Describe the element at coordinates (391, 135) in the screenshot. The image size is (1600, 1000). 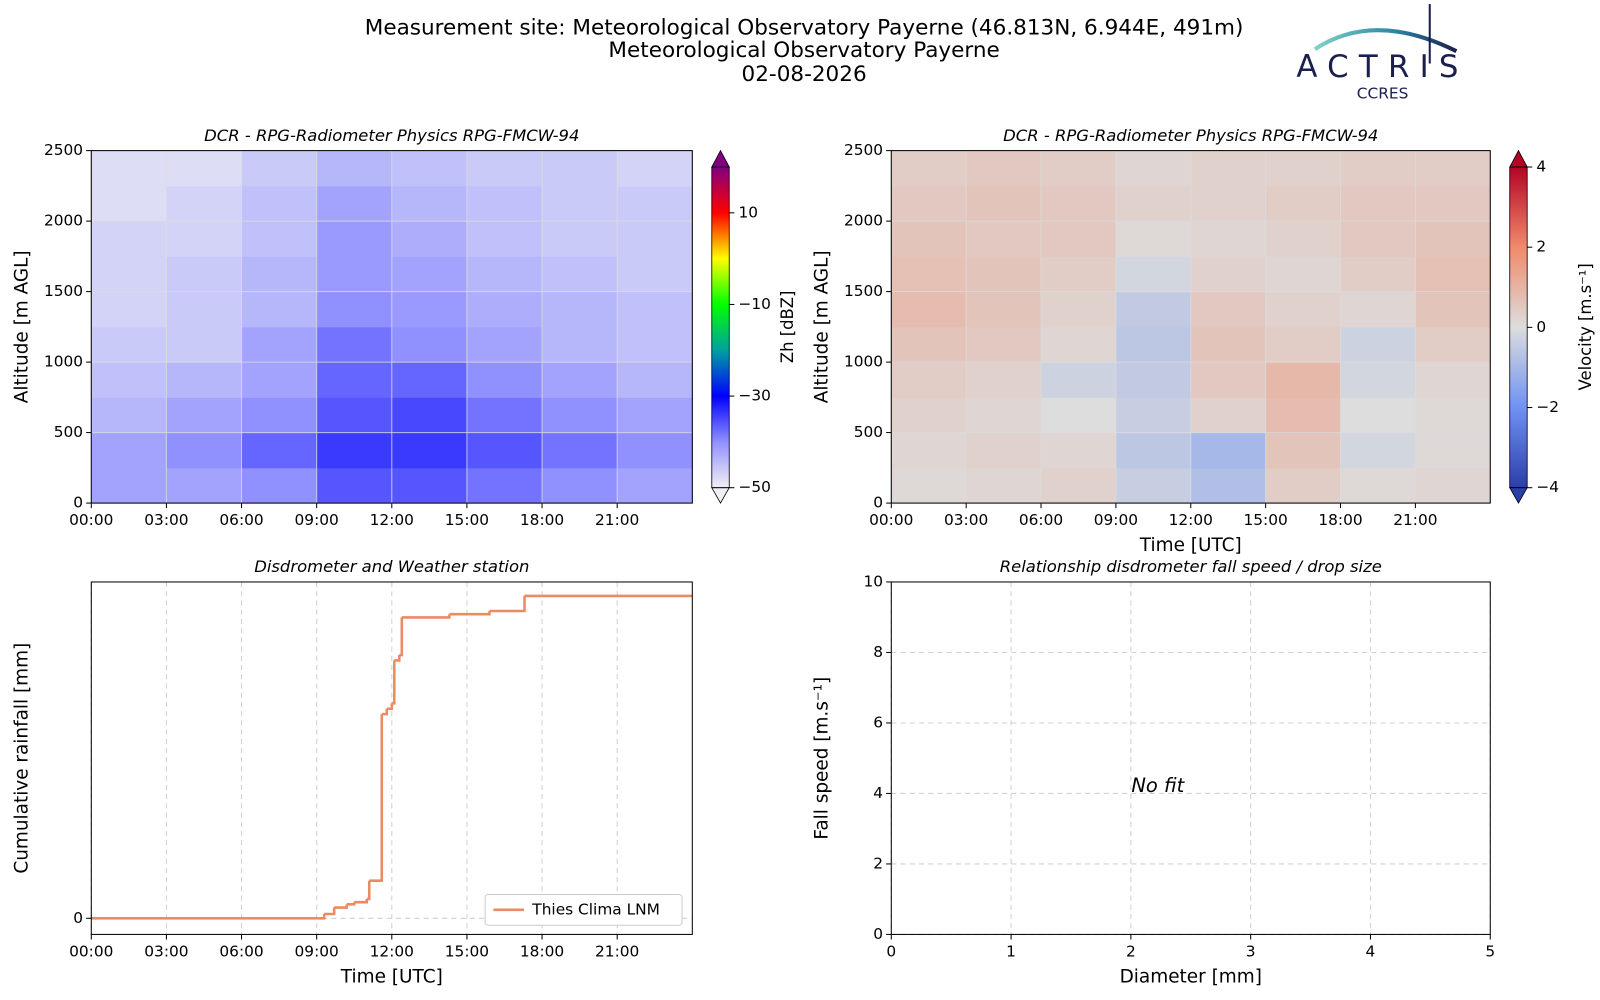
I see `chart-title: DCR - RPG-Radiometer Physics RPG-FMCW-94` at that location.